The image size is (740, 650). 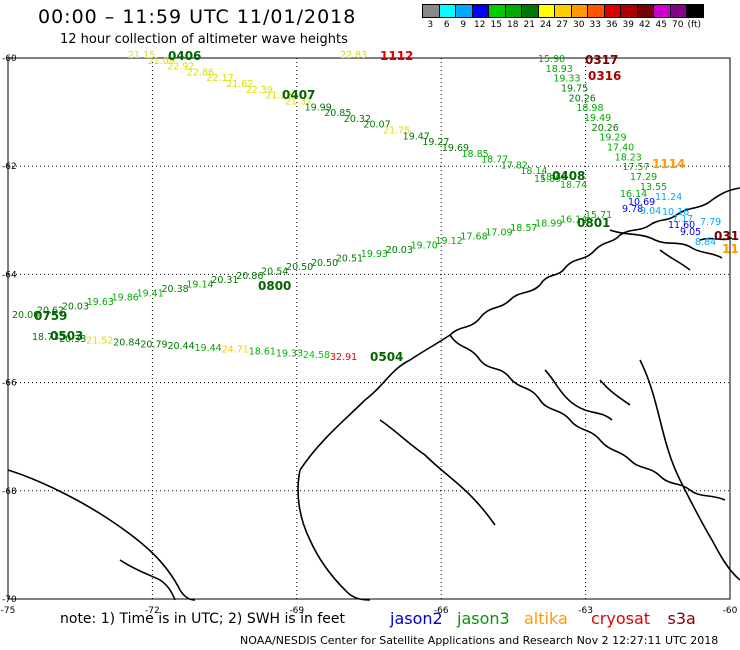 What do you see at coordinates (494, 160) in the screenshot?
I see `wave-height-value: 18.77` at bounding box center [494, 160].